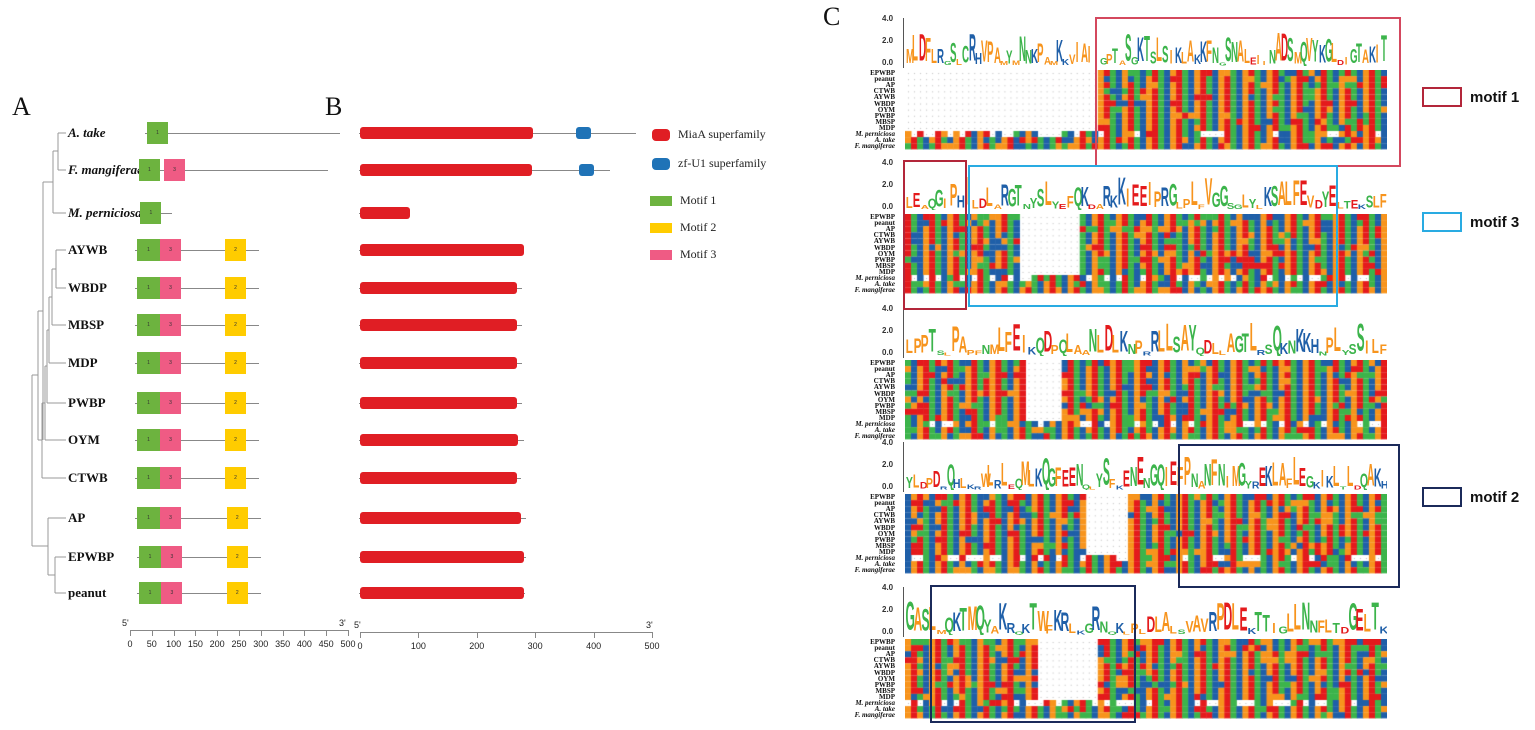 The image size is (1535, 730). I want to click on miaa-domain, so click(439, 440).